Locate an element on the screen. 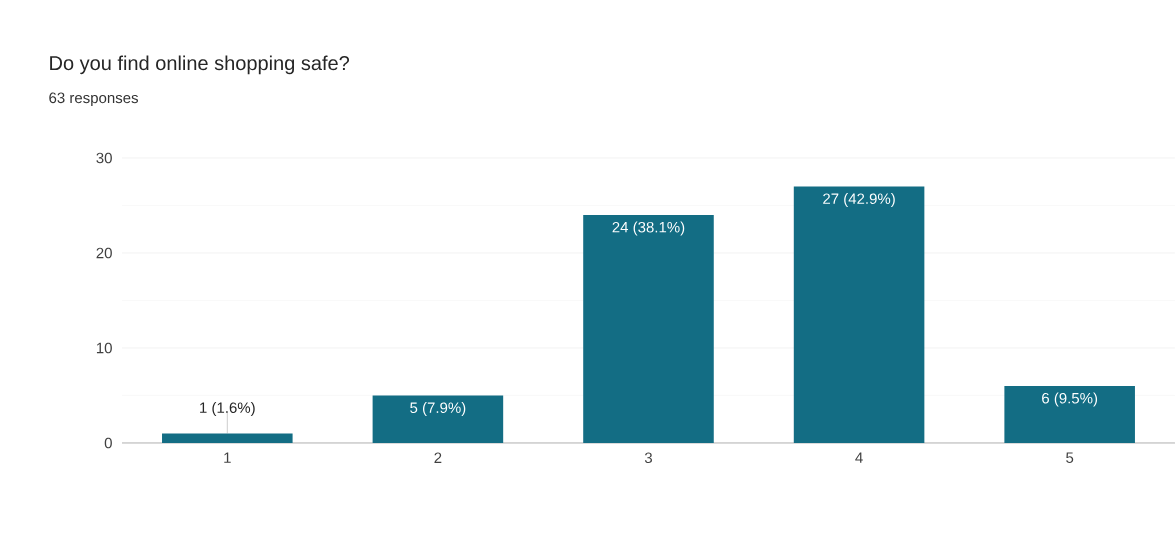  data-label: 27 (42.9%) is located at coordinates (859, 200).